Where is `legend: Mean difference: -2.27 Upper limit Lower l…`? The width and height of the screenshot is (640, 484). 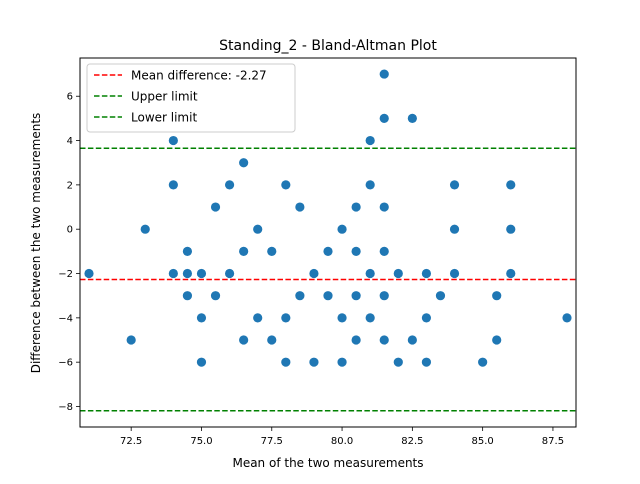
legend: Mean difference: -2.27 Upper limit Lower l… is located at coordinates (191, 98).